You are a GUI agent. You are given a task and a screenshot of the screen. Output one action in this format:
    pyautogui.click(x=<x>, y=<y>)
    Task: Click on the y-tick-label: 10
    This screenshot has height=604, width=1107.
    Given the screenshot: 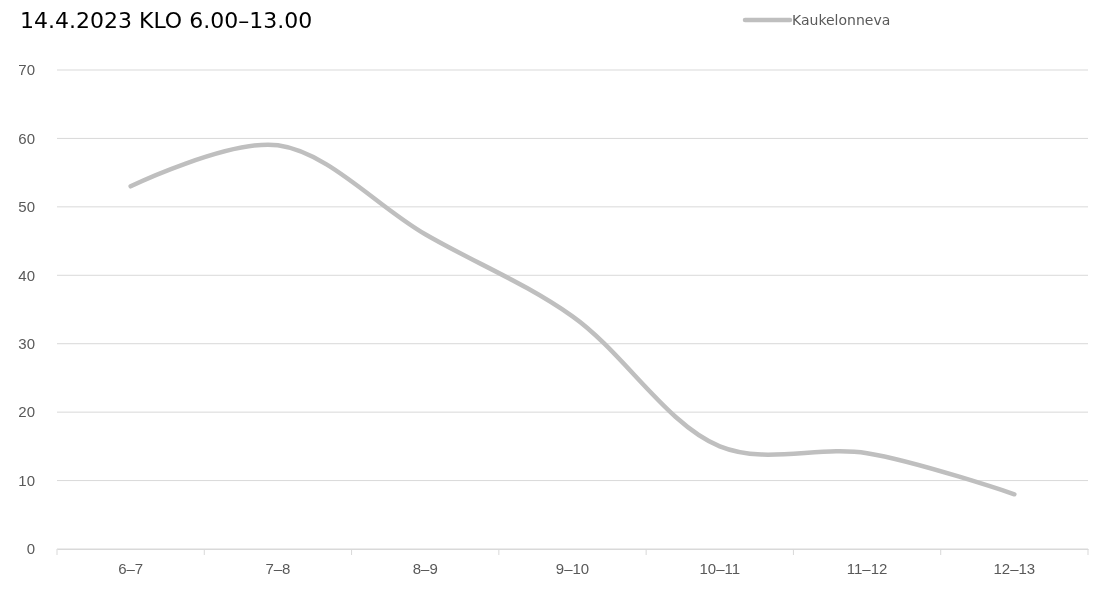 What is the action you would take?
    pyautogui.click(x=26, y=480)
    